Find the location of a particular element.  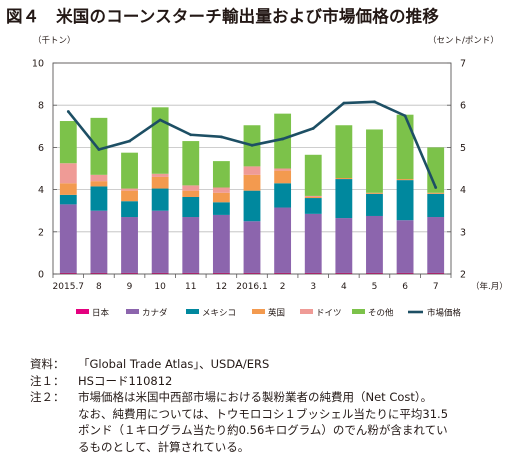

y2-tick-label: 5 is located at coordinates (463, 148).